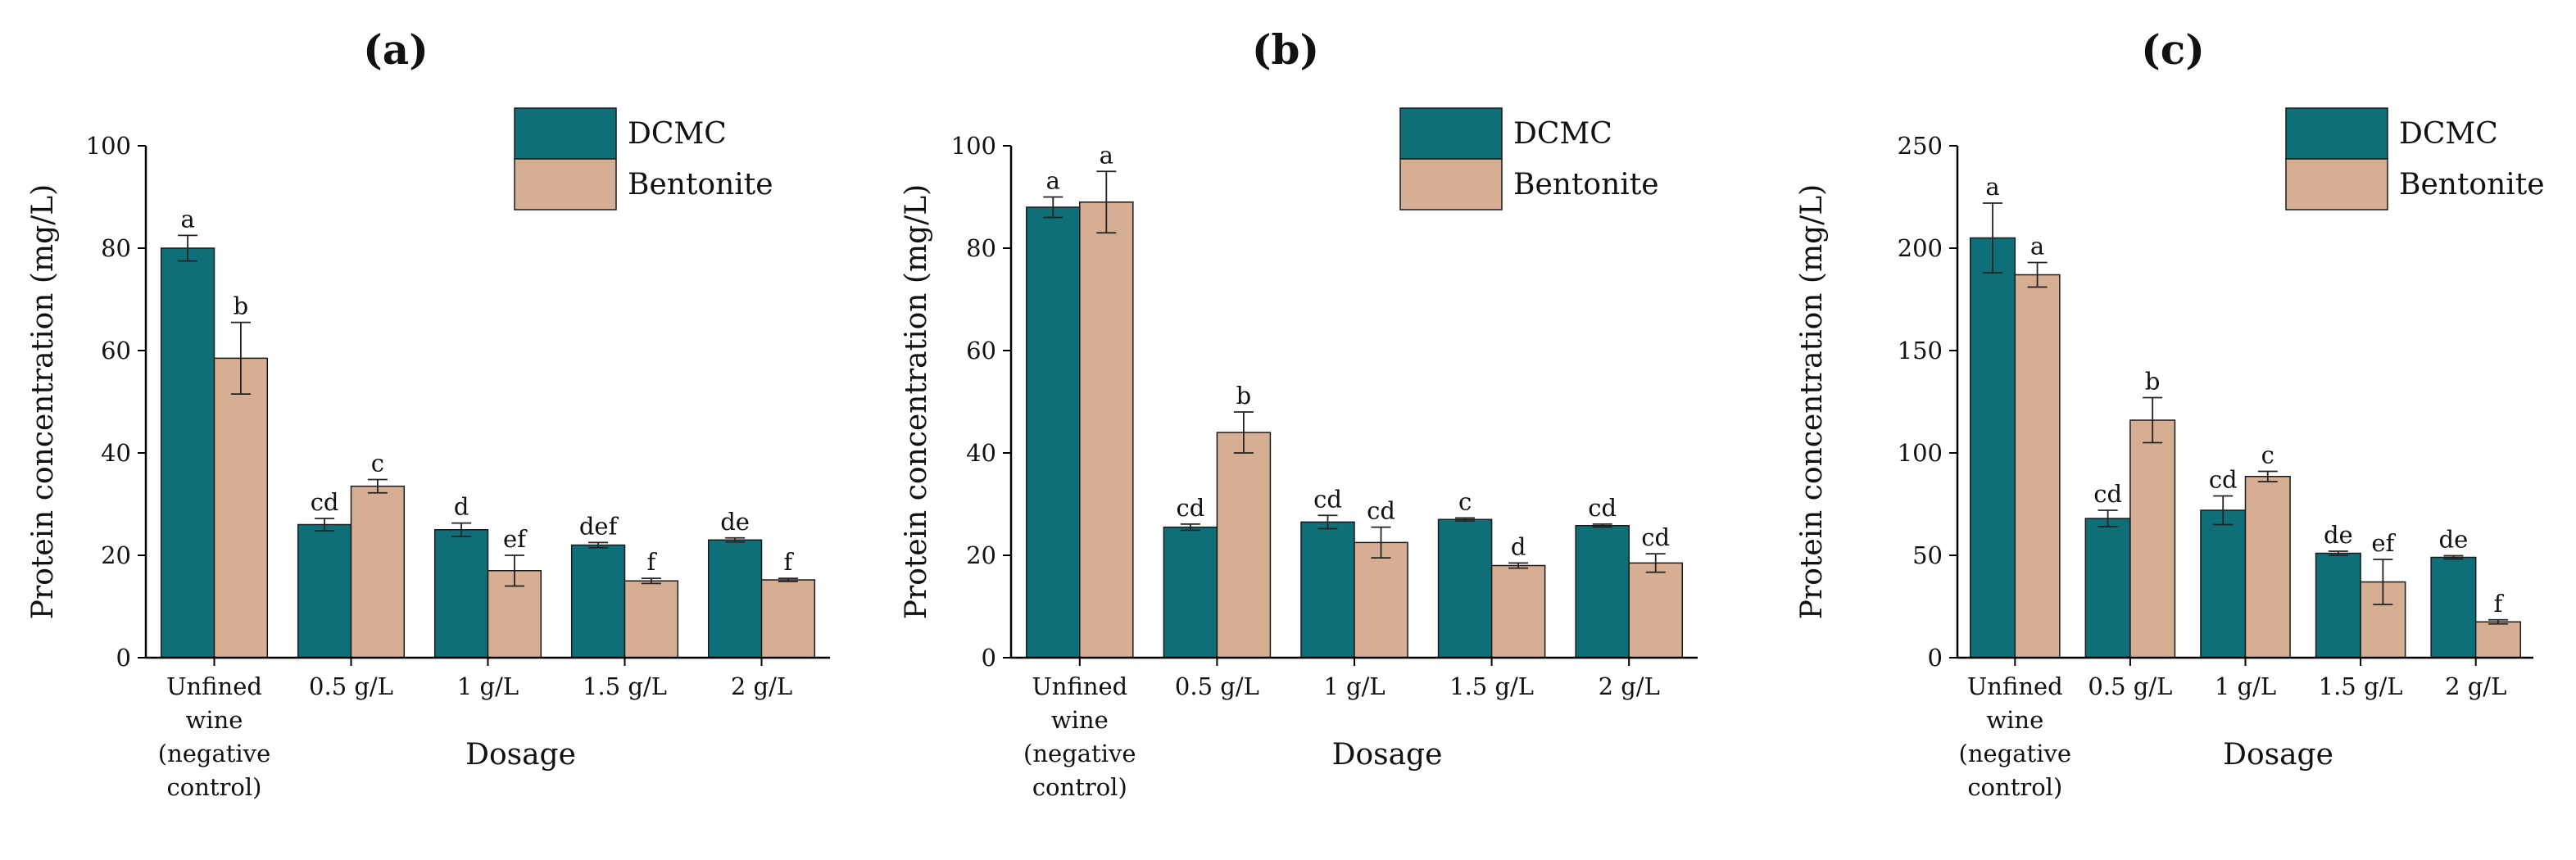 This screenshot has height=860, width=2576. I want to click on panel-a-x-tick-label: 2 g/L, so click(761, 686).